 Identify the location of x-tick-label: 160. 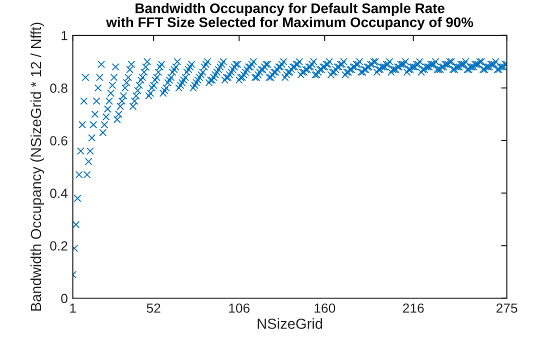
(325, 308).